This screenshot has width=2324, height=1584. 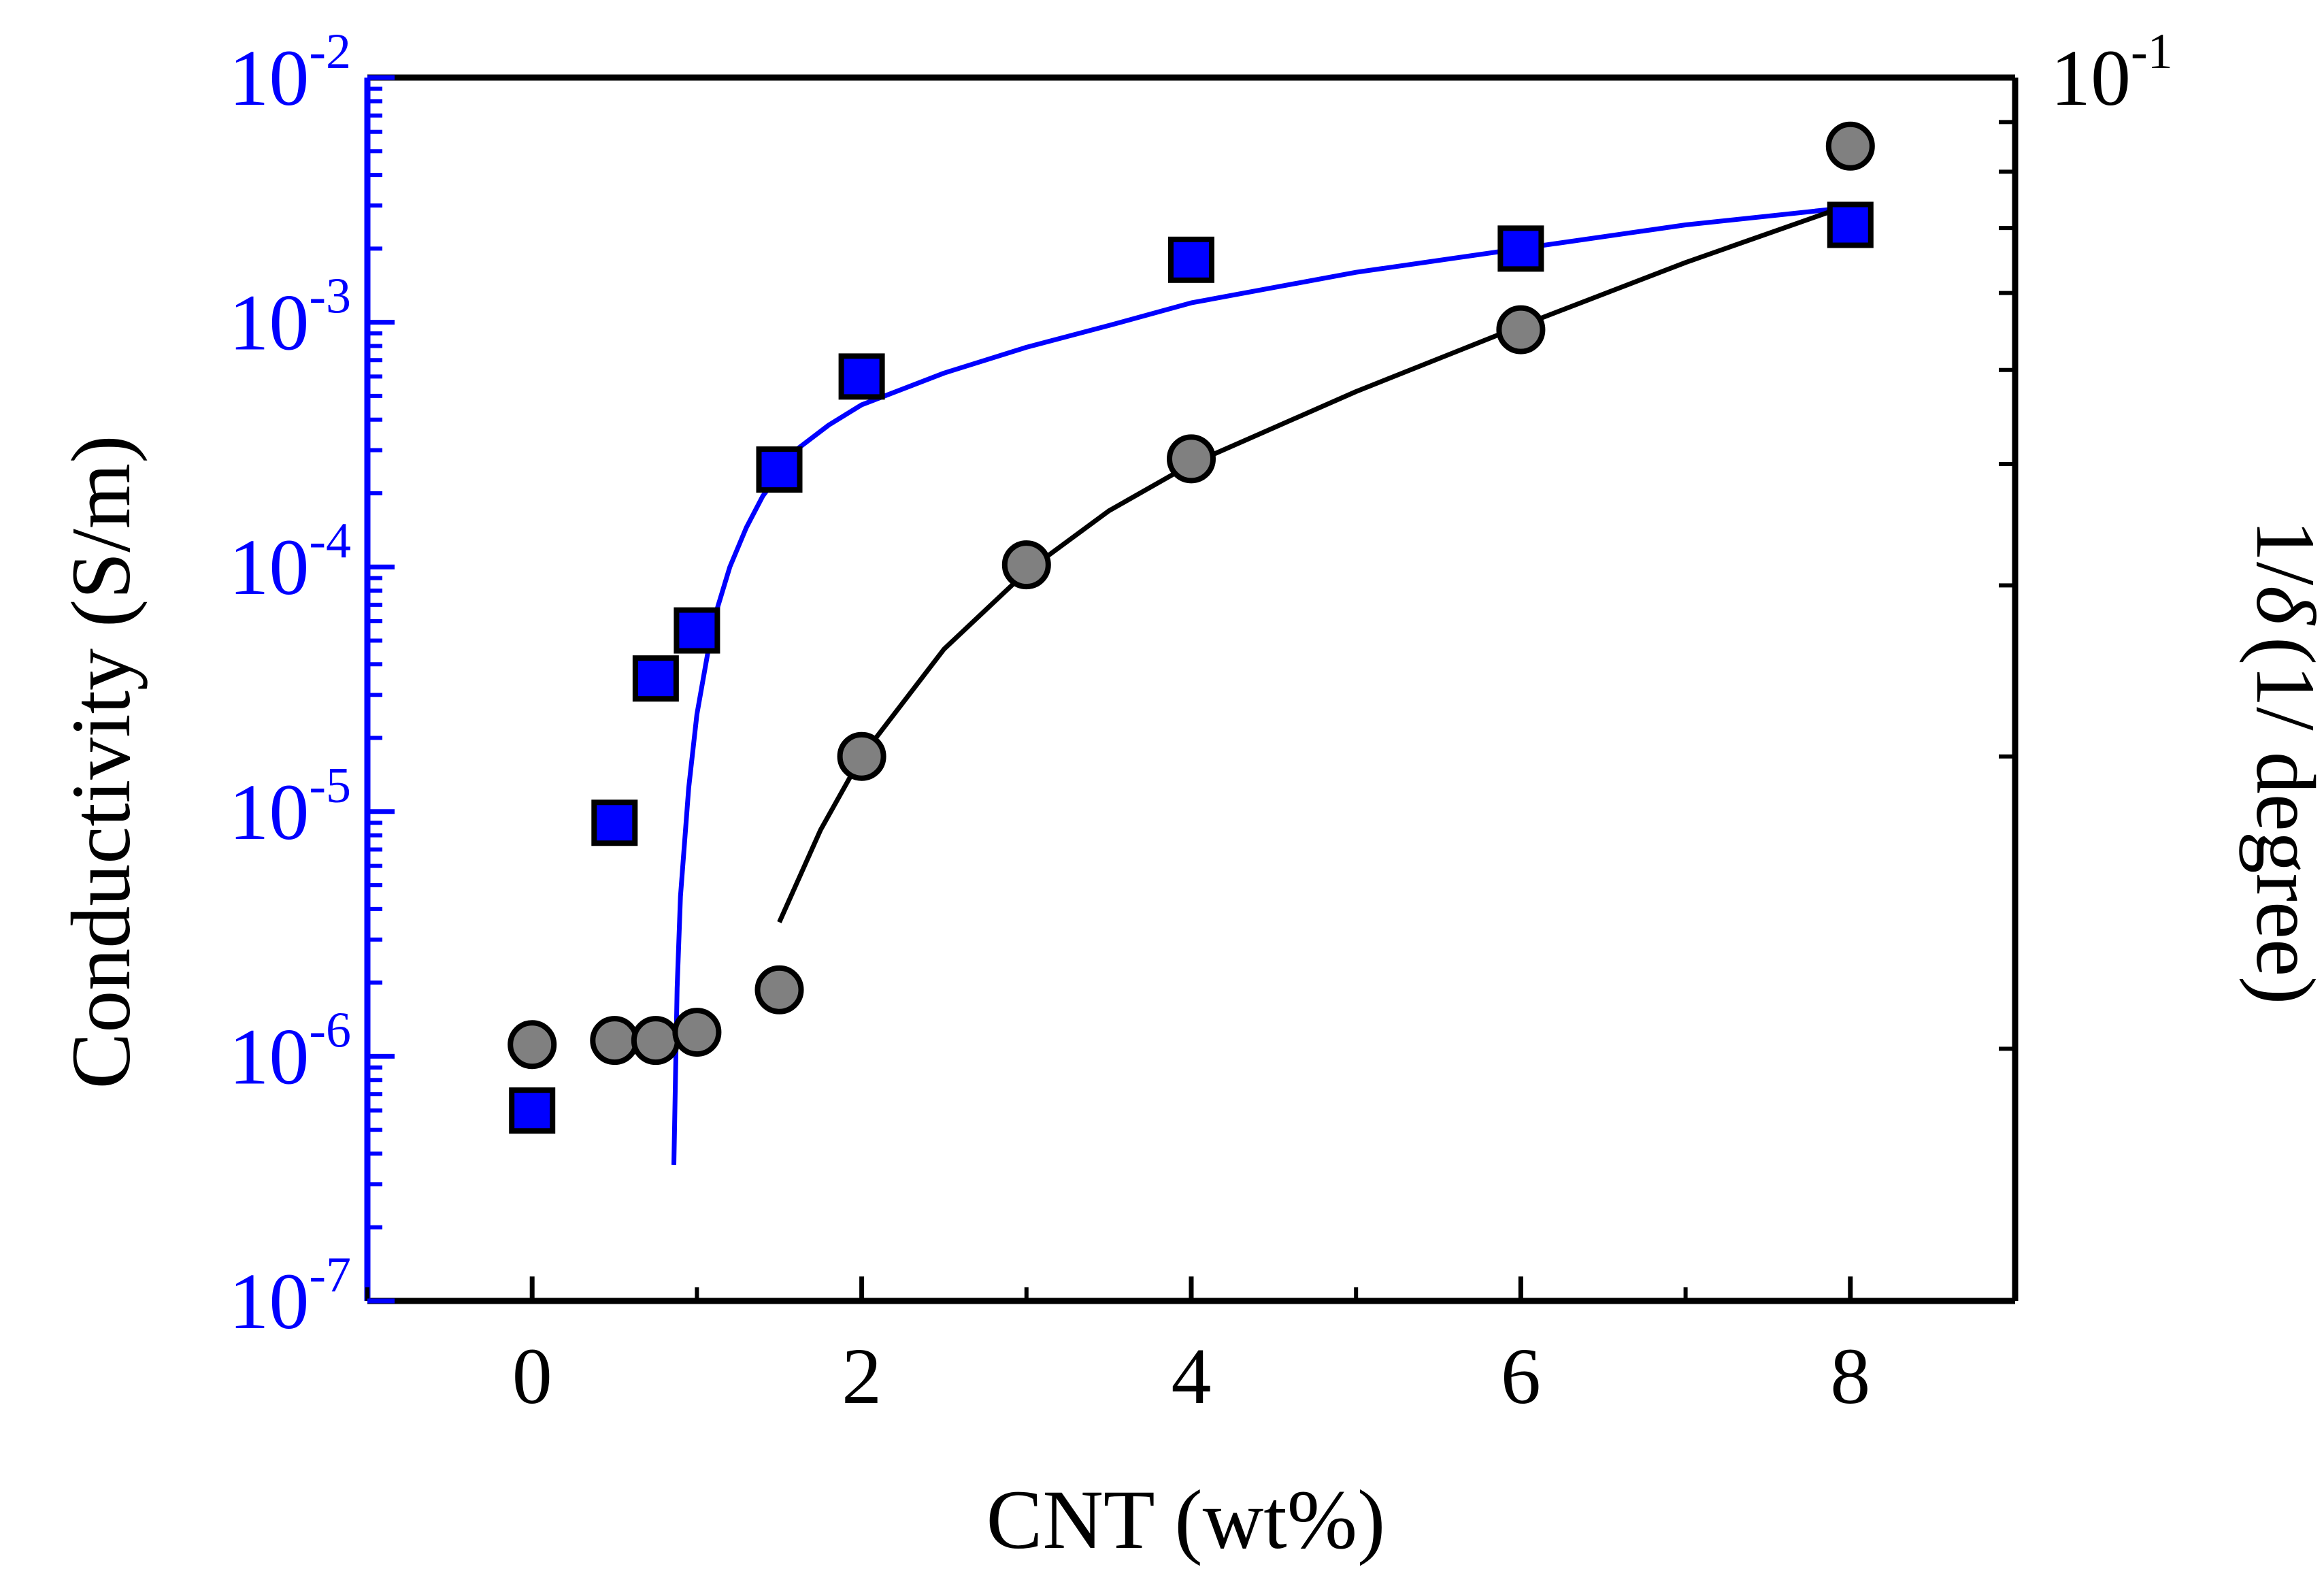 What do you see at coordinates (2281, 821) in the screenshot?
I see `y-right-title-part-2: (1/ degree)` at bounding box center [2281, 821].